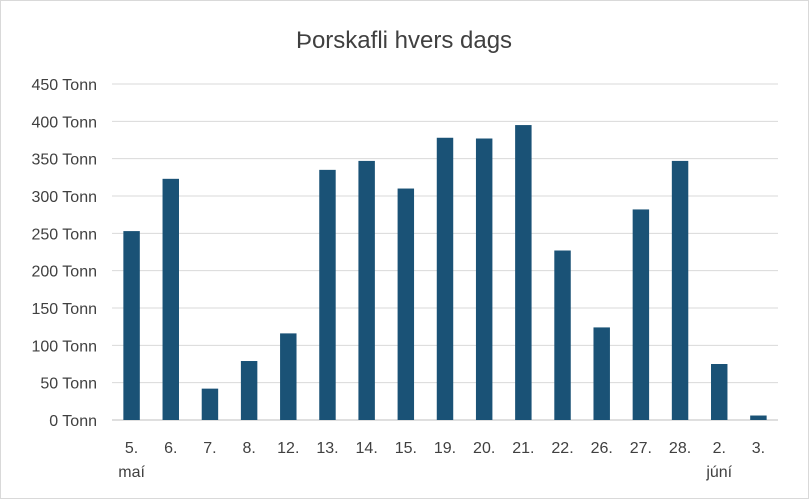 The height and width of the screenshot is (499, 809). Describe the element at coordinates (170, 448) in the screenshot. I see `x-tick-label: 6.` at that location.